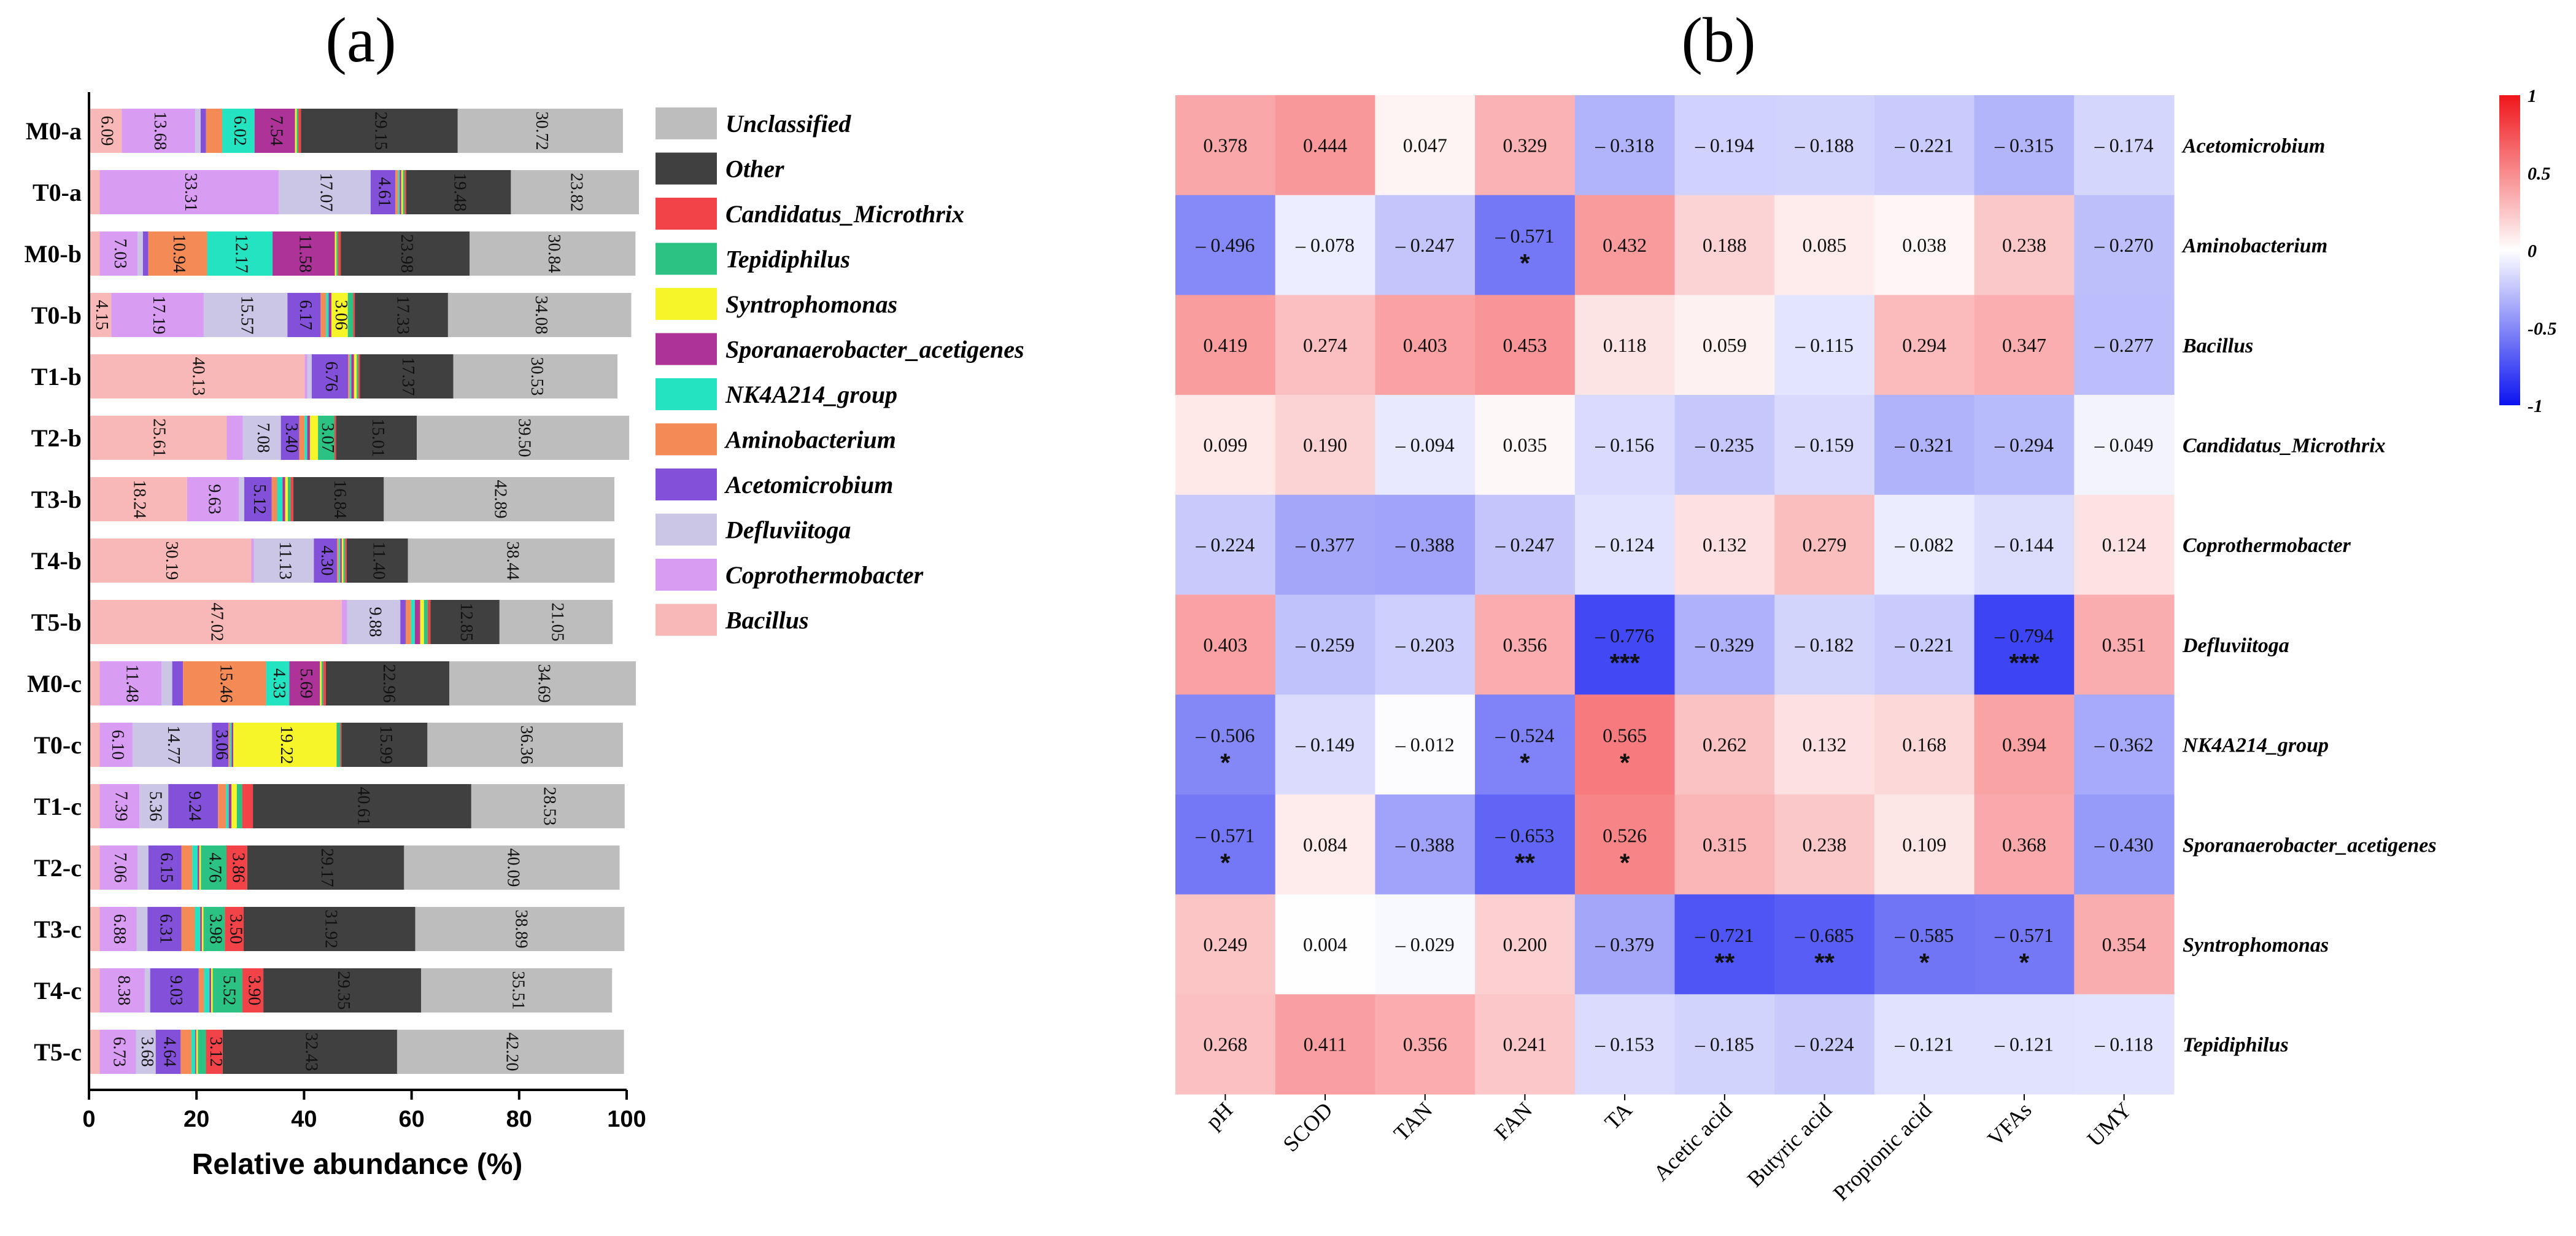  I want to click on x-tick-label: 80, so click(519, 1119).